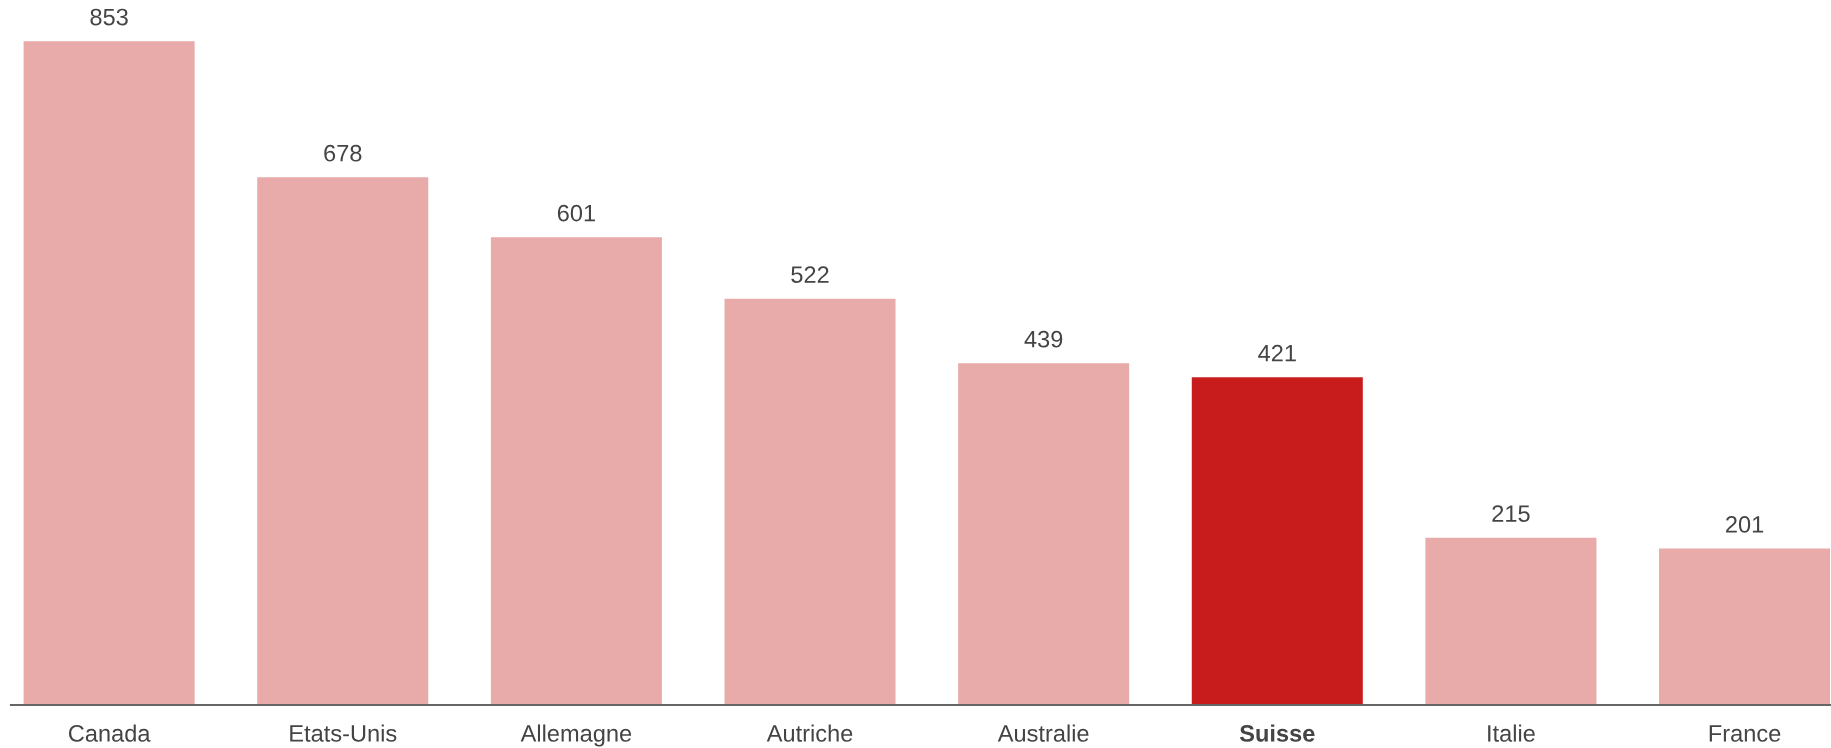 The width and height of the screenshot is (1831, 748). Describe the element at coordinates (109, 17) in the screenshot. I see `data-label: 853` at that location.